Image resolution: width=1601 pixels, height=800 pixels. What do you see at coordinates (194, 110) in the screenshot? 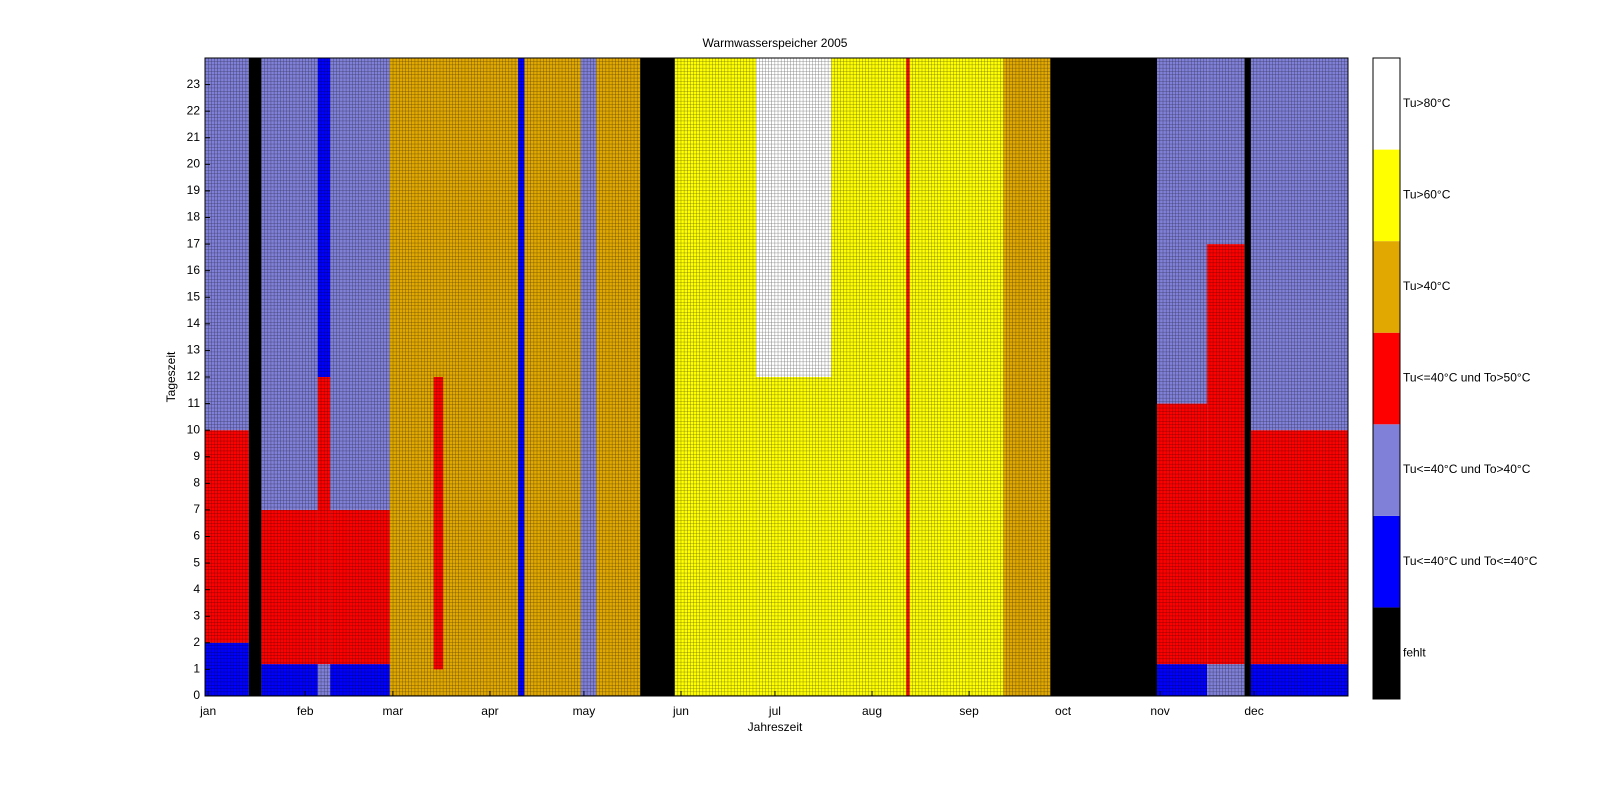
I see `y-tick-label: 22` at bounding box center [194, 110].